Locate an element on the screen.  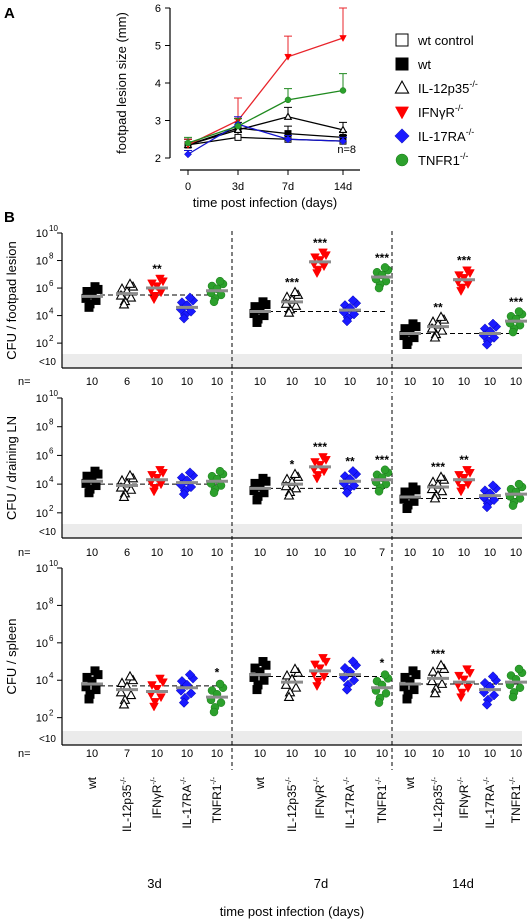
b-y-tick-exp: 4 is located at coordinates (51, 311).